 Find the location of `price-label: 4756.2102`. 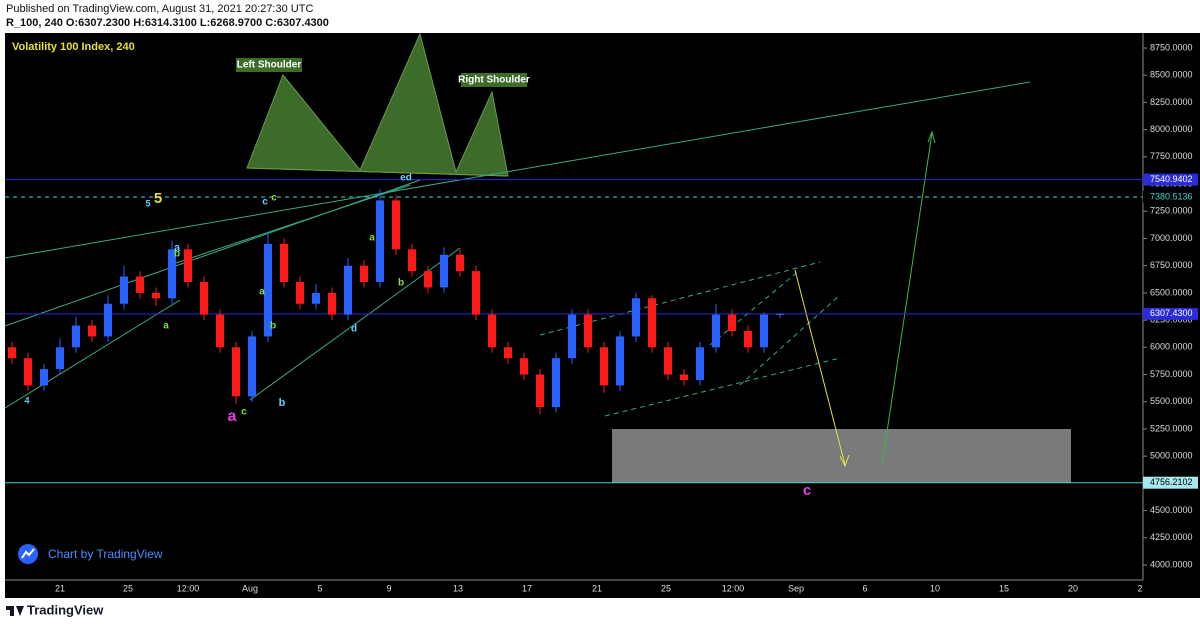

price-label: 4756.2102 is located at coordinates (1171, 482).